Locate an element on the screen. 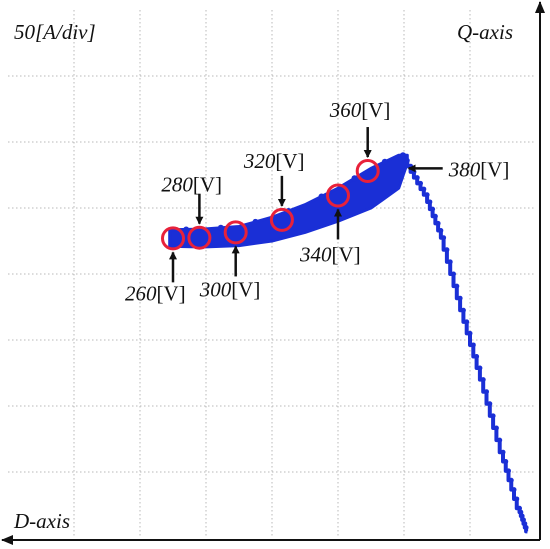 The width and height of the screenshot is (550, 549). label-340v: 340[V] is located at coordinates (330, 254).